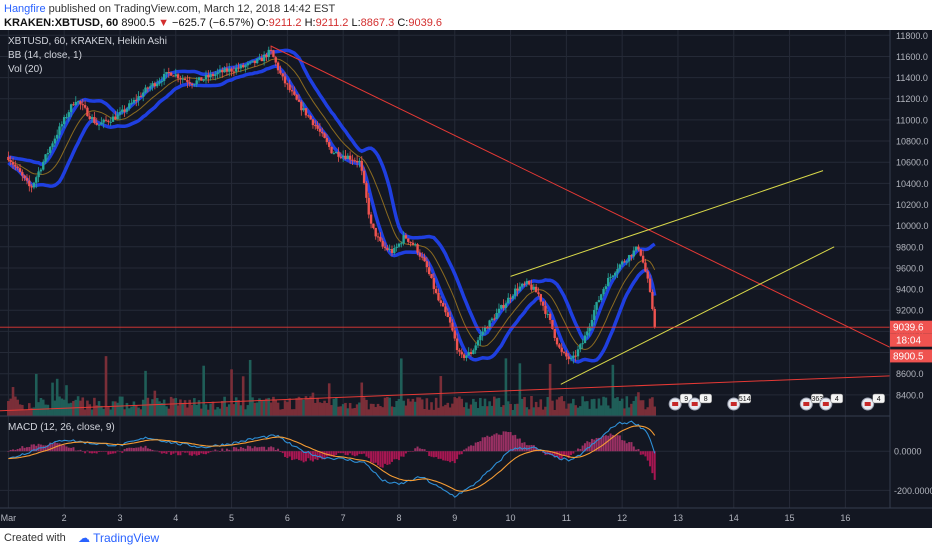  What do you see at coordinates (9, 518) in the screenshot?
I see `time-tick-label: Mar` at bounding box center [9, 518].